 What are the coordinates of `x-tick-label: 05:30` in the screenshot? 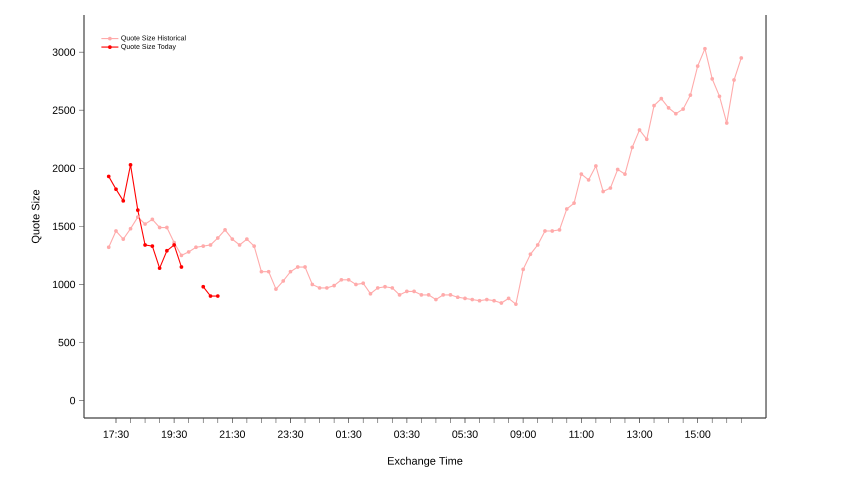 It's located at (465, 434).